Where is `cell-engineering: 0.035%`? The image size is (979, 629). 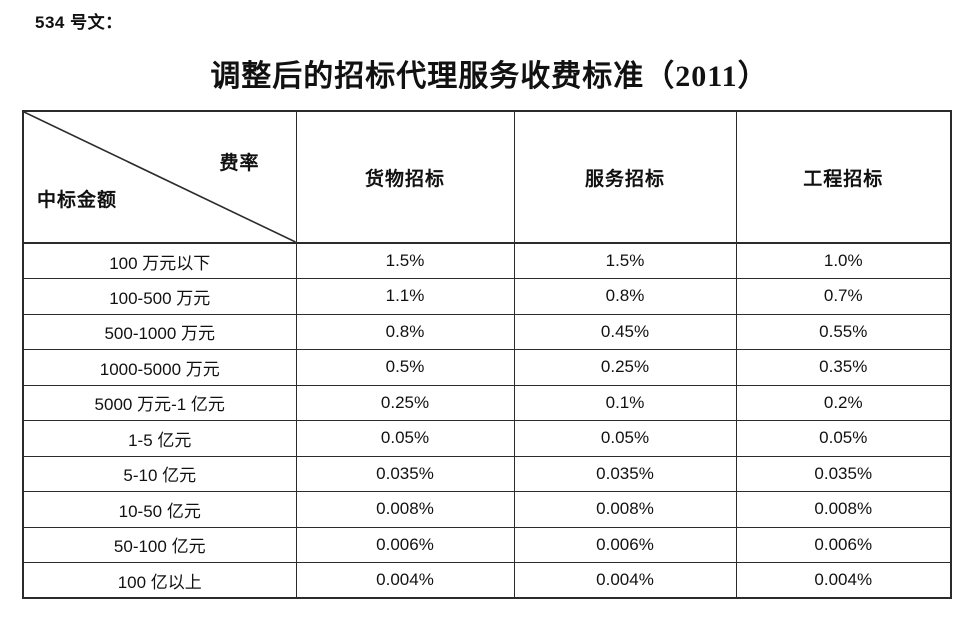
cell-engineering: 0.035% is located at coordinates (843, 473).